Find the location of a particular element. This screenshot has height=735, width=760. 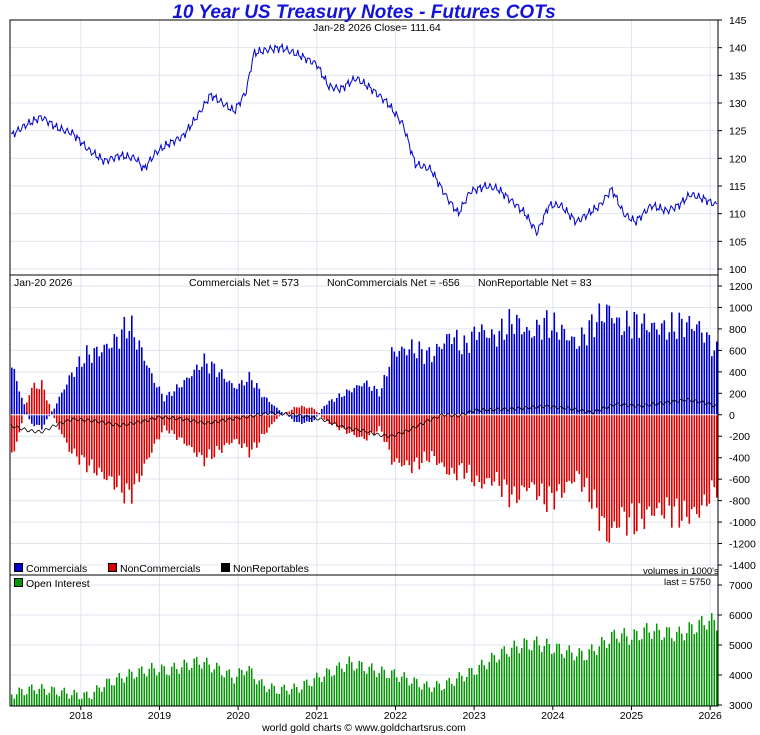

xtick-label: 2023 is located at coordinates (474, 716).